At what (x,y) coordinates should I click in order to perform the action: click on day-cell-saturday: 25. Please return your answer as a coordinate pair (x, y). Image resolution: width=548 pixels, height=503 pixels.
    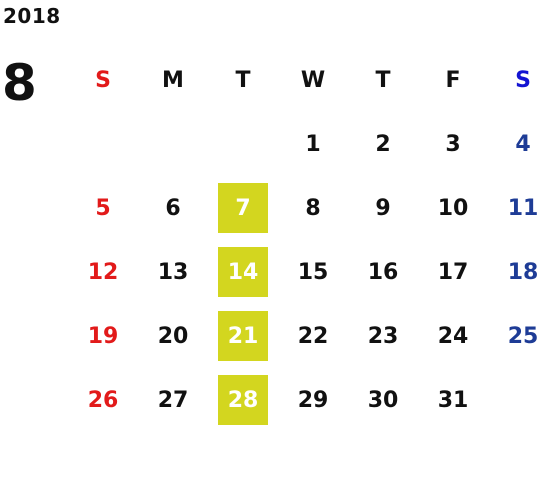
    Looking at the image, I should click on (523, 336).